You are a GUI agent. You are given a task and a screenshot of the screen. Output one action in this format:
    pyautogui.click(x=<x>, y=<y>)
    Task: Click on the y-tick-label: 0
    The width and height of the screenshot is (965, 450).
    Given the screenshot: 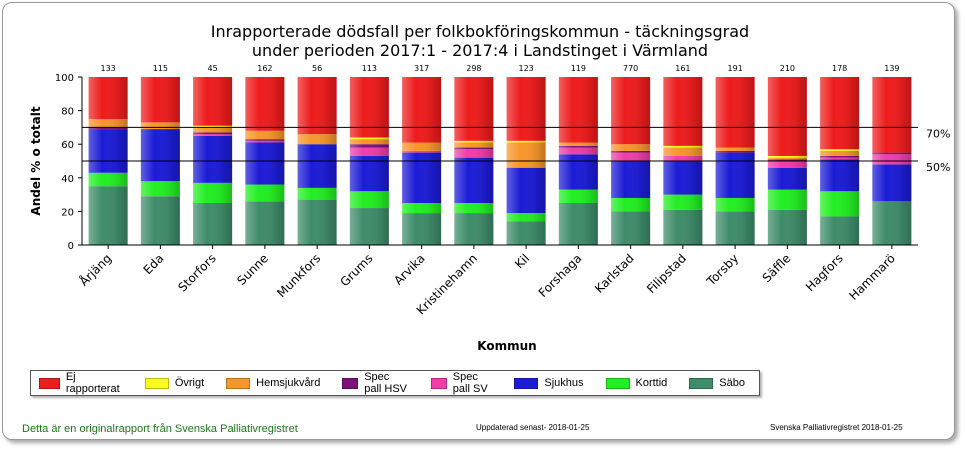 What is the action you would take?
    pyautogui.click(x=71, y=246)
    